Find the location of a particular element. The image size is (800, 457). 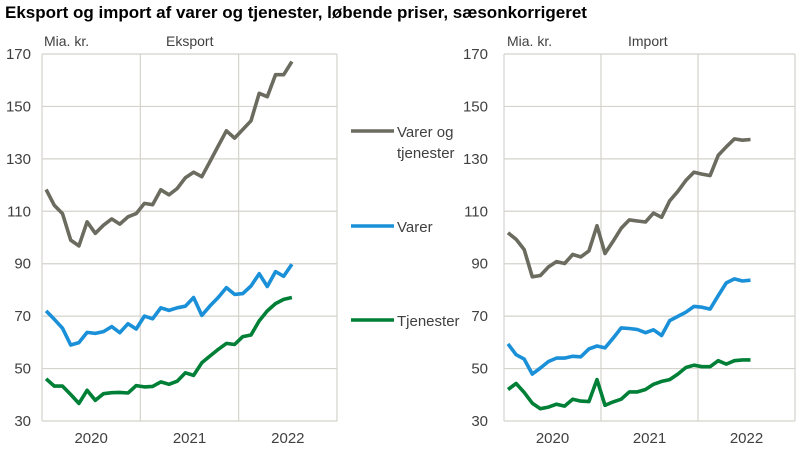

legend-item: Varer is located at coordinates (392, 227).